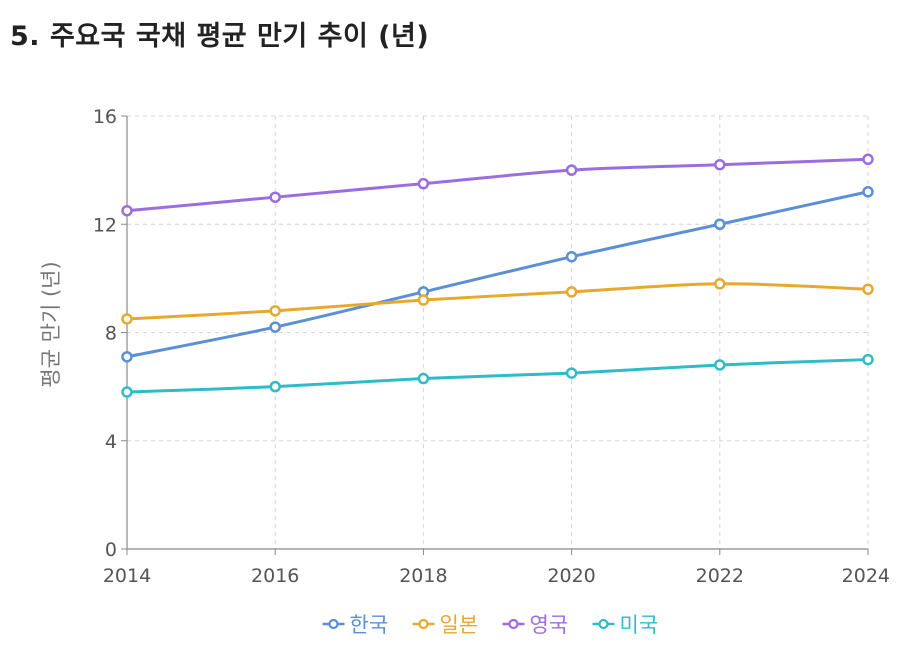 The image size is (913, 654). What do you see at coordinates (720, 576) in the screenshot?
I see `x-tick-label: 2022` at bounding box center [720, 576].